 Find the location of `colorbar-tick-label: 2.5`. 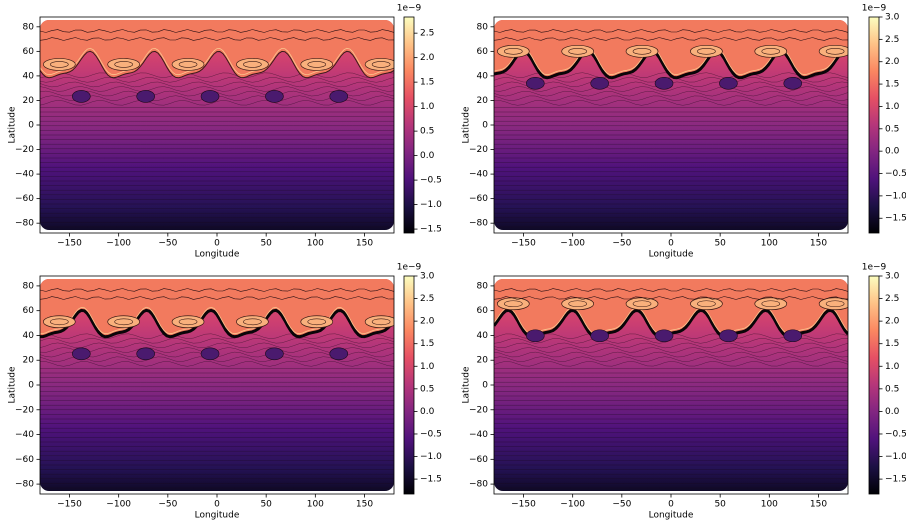

colorbar-tick-label: 2.5 is located at coordinates (427, 34).